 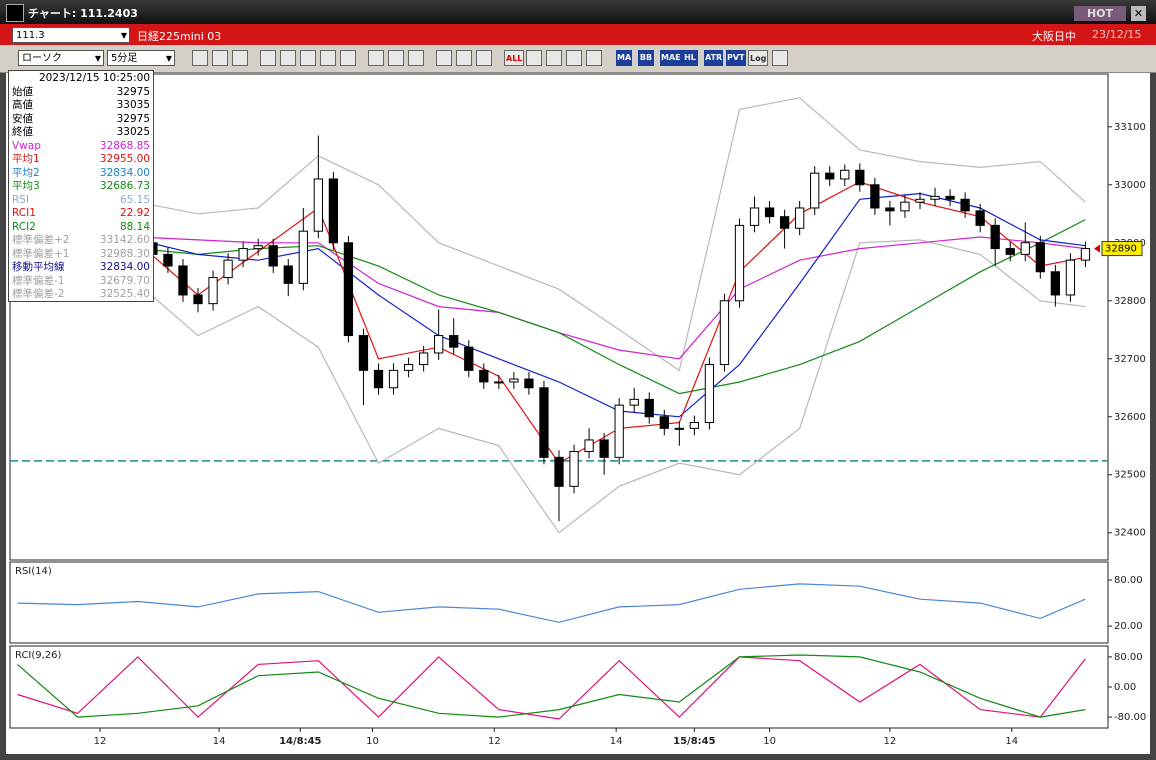 I want to click on tool-button: MAE, so click(x=671, y=58).